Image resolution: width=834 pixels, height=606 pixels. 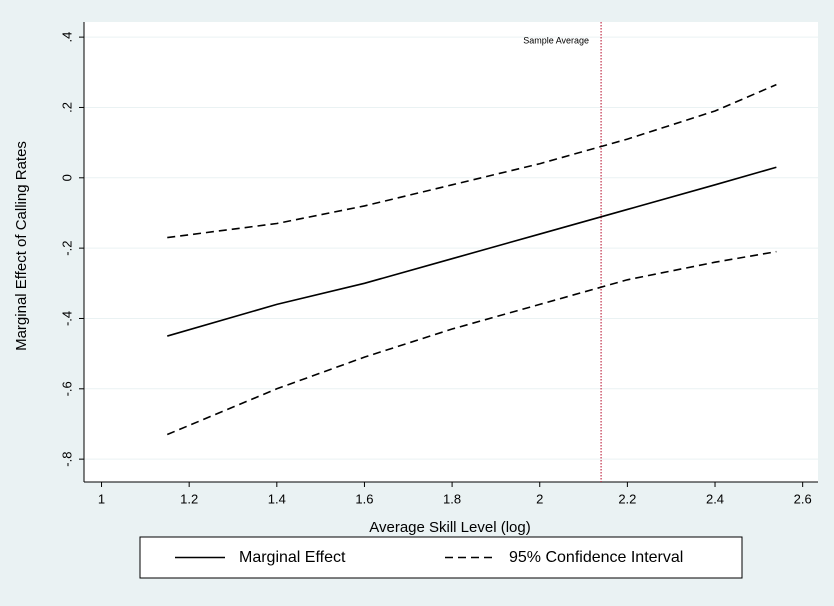 What do you see at coordinates (66, 388) in the screenshot?
I see `y-tick-label: -.6` at bounding box center [66, 388].